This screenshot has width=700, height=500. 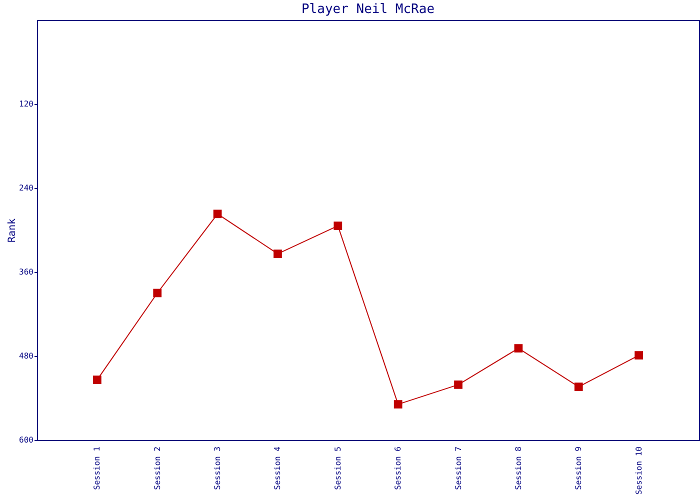 I want to click on x-tick-label: Session 9, so click(x=579, y=468).